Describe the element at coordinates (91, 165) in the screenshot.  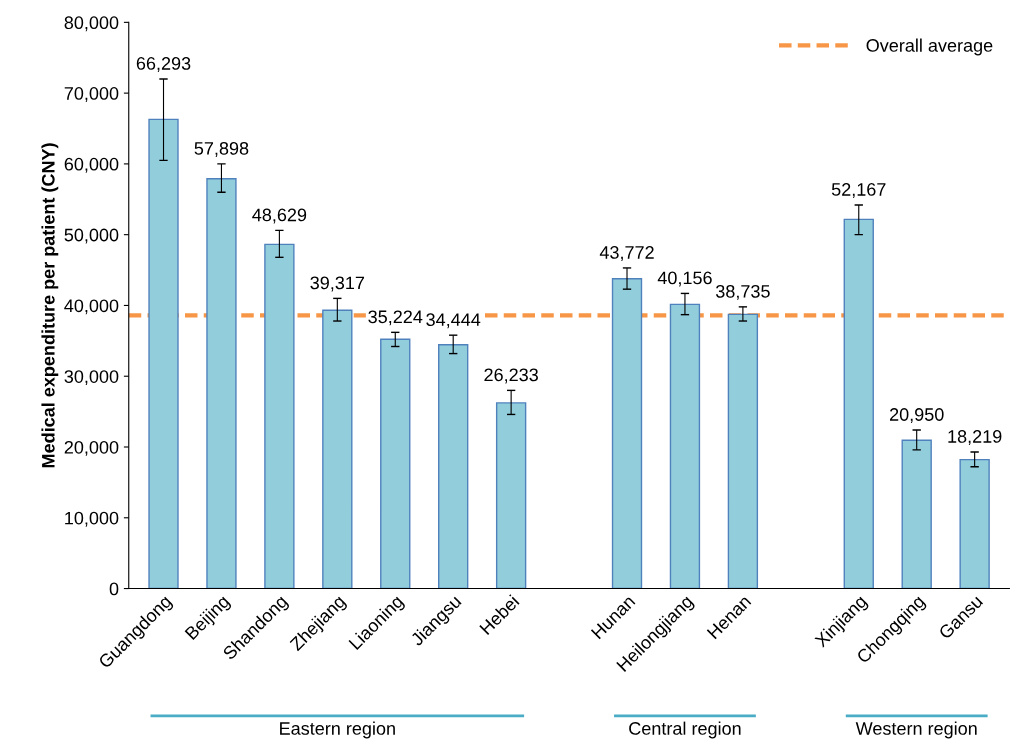
I see `y-tick-label: 60,000` at that location.